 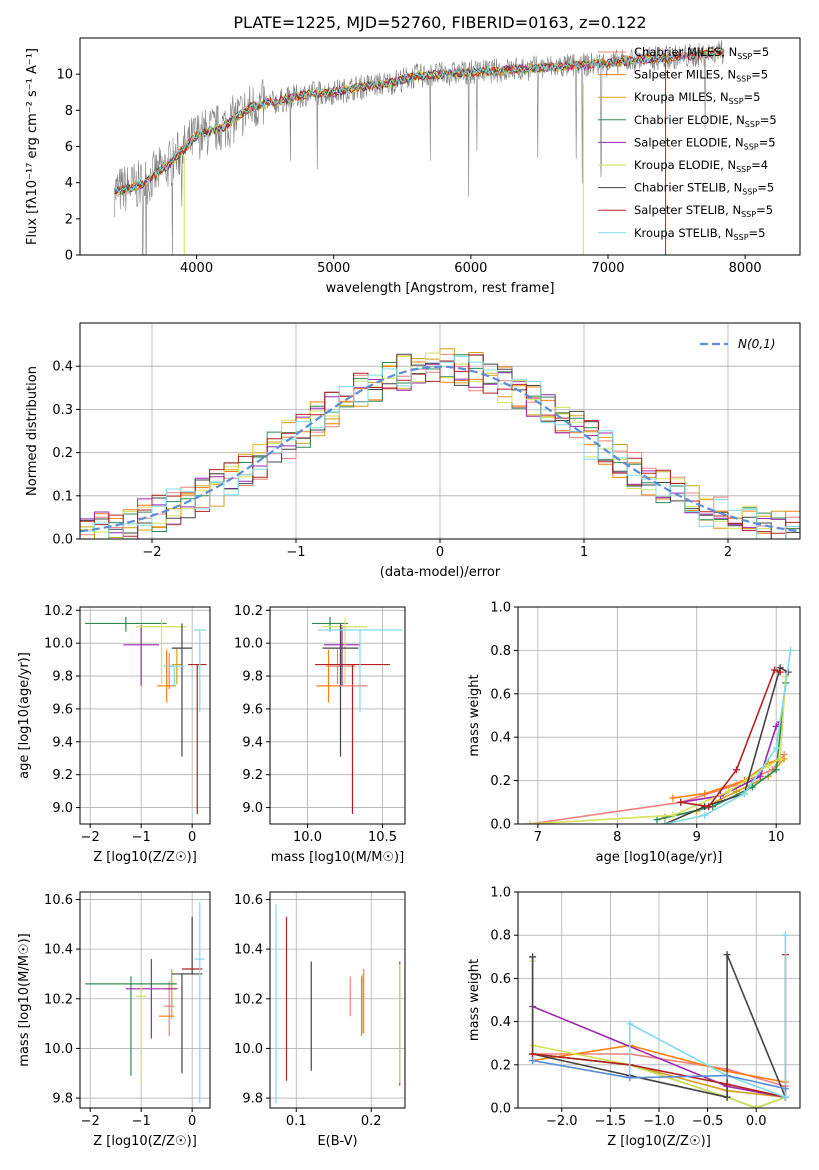 I want to click on legend-entry: Salpeter STELIB, NSSP=5, so click(x=703, y=211).